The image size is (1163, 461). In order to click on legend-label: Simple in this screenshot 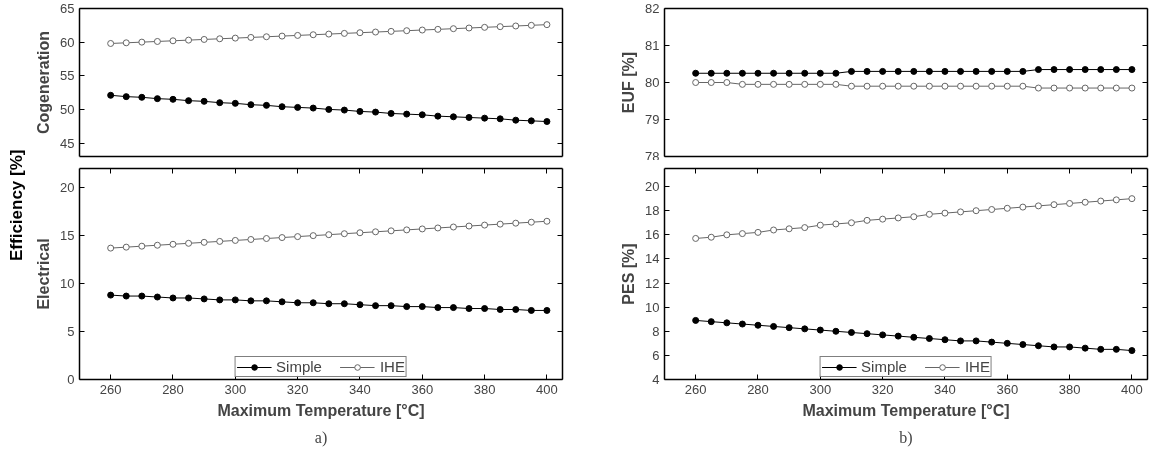, I will do `click(299, 366)`.